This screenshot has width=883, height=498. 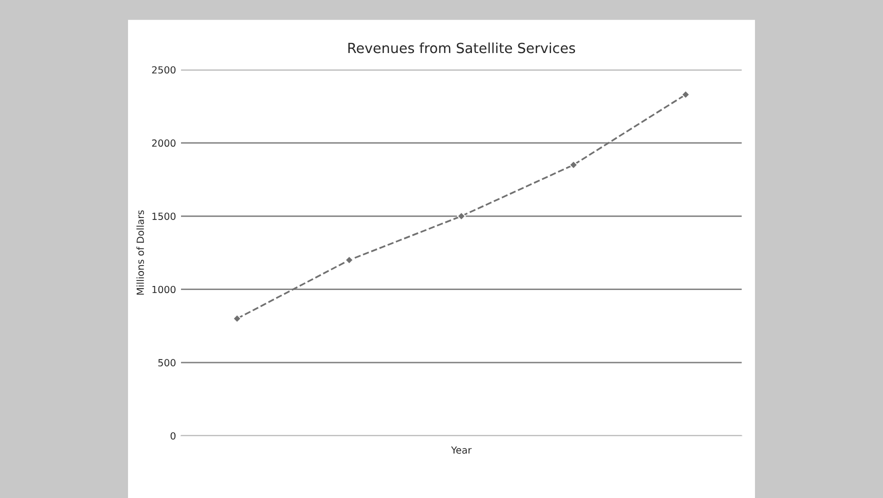 What do you see at coordinates (140, 252) in the screenshot?
I see `y-axis-title: Millions of Dollars` at bounding box center [140, 252].